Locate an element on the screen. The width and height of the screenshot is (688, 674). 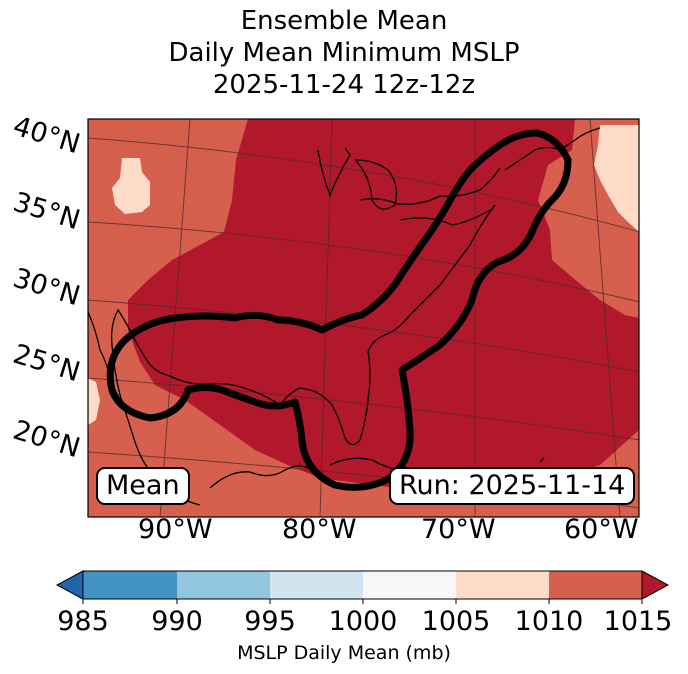
lon-label-80w: 80°W is located at coordinates (319, 529).